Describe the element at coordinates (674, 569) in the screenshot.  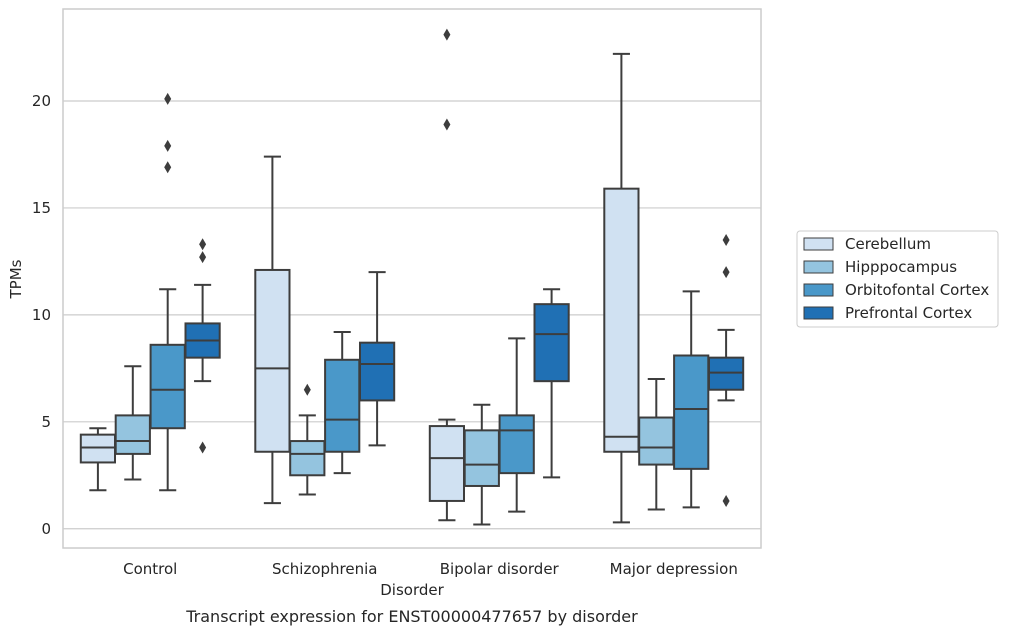
I see `x-tick-label: Major depression` at that location.